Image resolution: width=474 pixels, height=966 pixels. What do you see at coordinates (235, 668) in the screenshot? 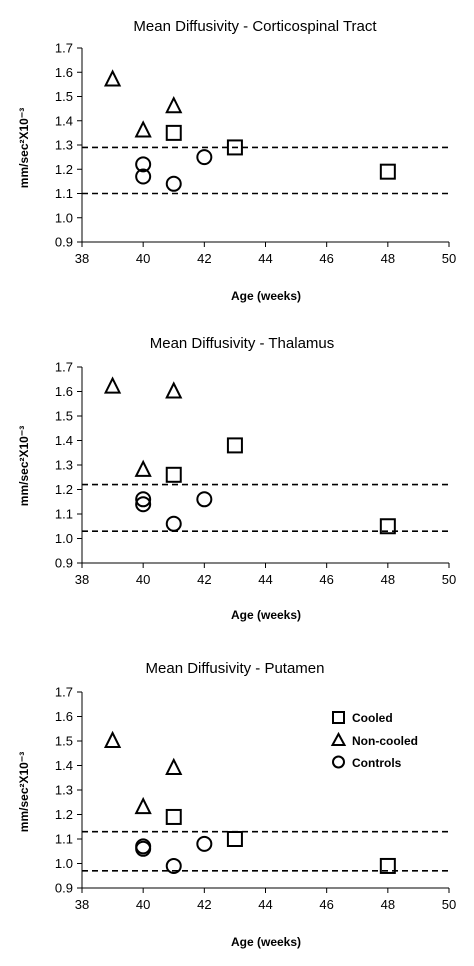
I see `chart-title: Mean Diffusivity - Putamen` at bounding box center [235, 668].